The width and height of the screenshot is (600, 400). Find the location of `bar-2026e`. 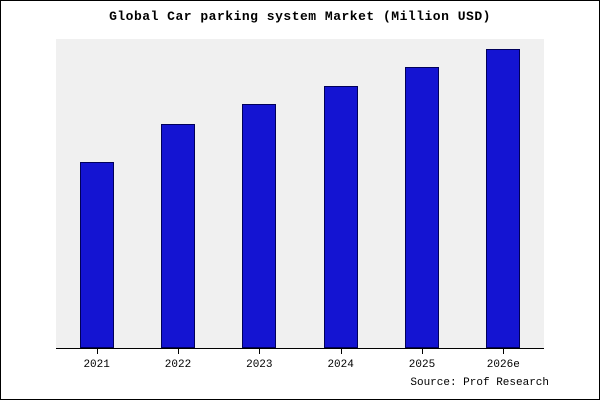

bar-2026e is located at coordinates (503, 198).